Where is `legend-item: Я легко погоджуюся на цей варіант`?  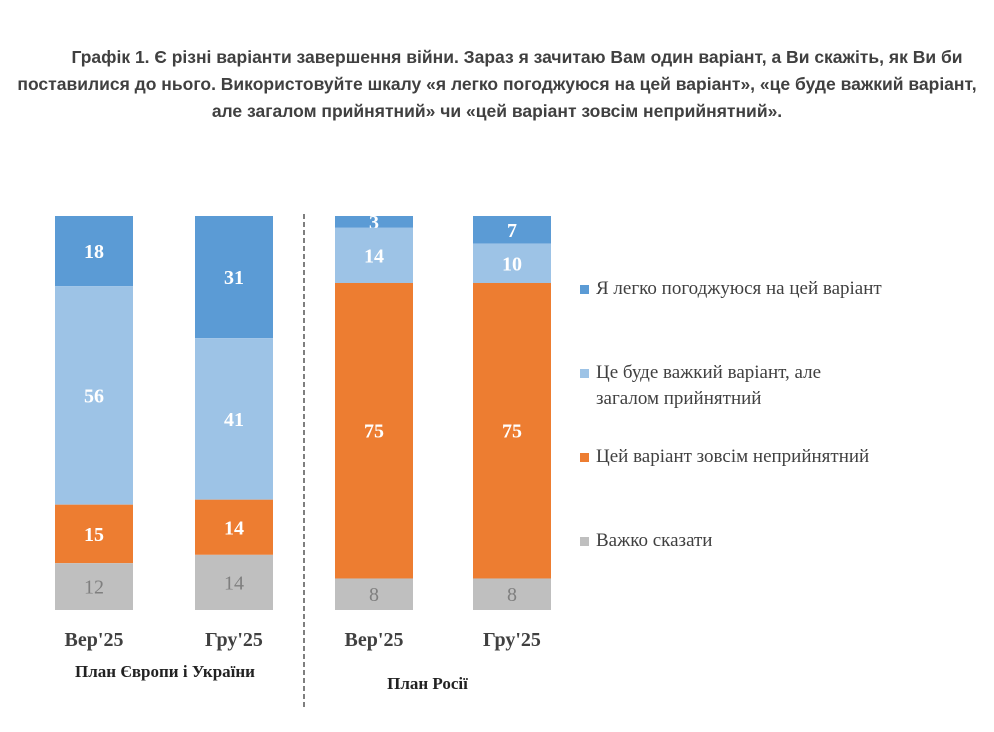
legend-item: Я легко погоджуюся на цей варіант is located at coordinates (760, 289).